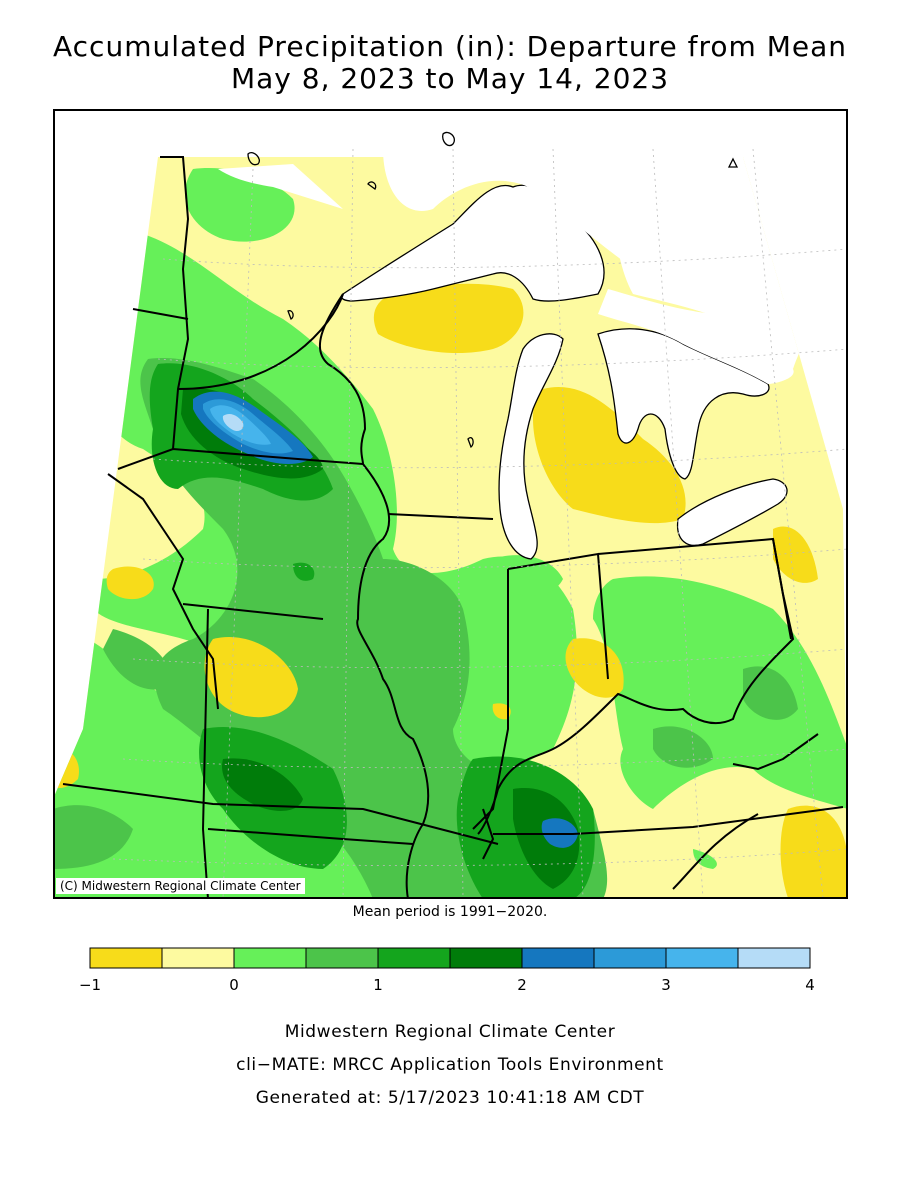  Describe the element at coordinates (450, 1032) in the screenshot. I see `footer-organization: Midwestern Regional Climate Center` at that location.